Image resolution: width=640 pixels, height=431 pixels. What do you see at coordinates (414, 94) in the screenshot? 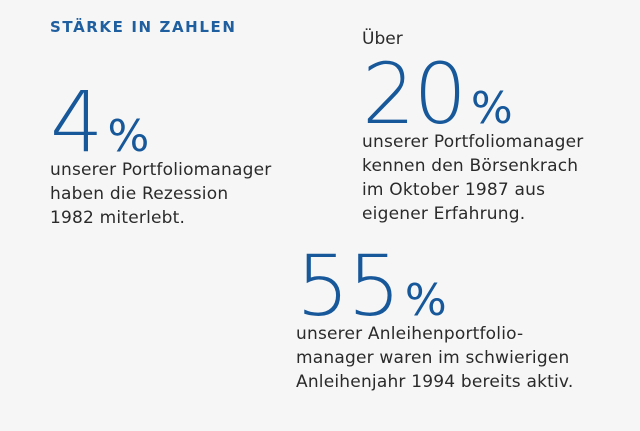
I see `stat-value: 20` at bounding box center [414, 94].